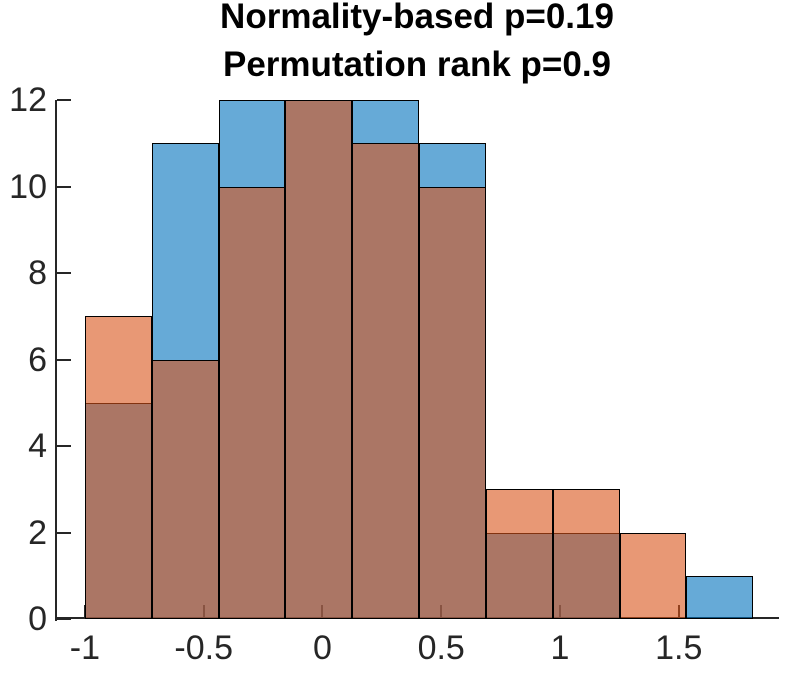  Describe the element at coordinates (37, 359) in the screenshot. I see `y-tick-label: 6` at that location.